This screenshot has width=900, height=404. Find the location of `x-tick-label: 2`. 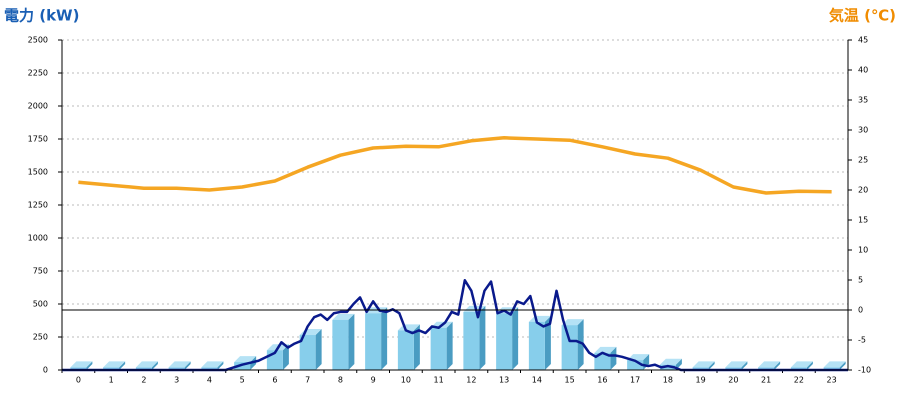

x-tick-label: 2 is located at coordinates (143, 380).